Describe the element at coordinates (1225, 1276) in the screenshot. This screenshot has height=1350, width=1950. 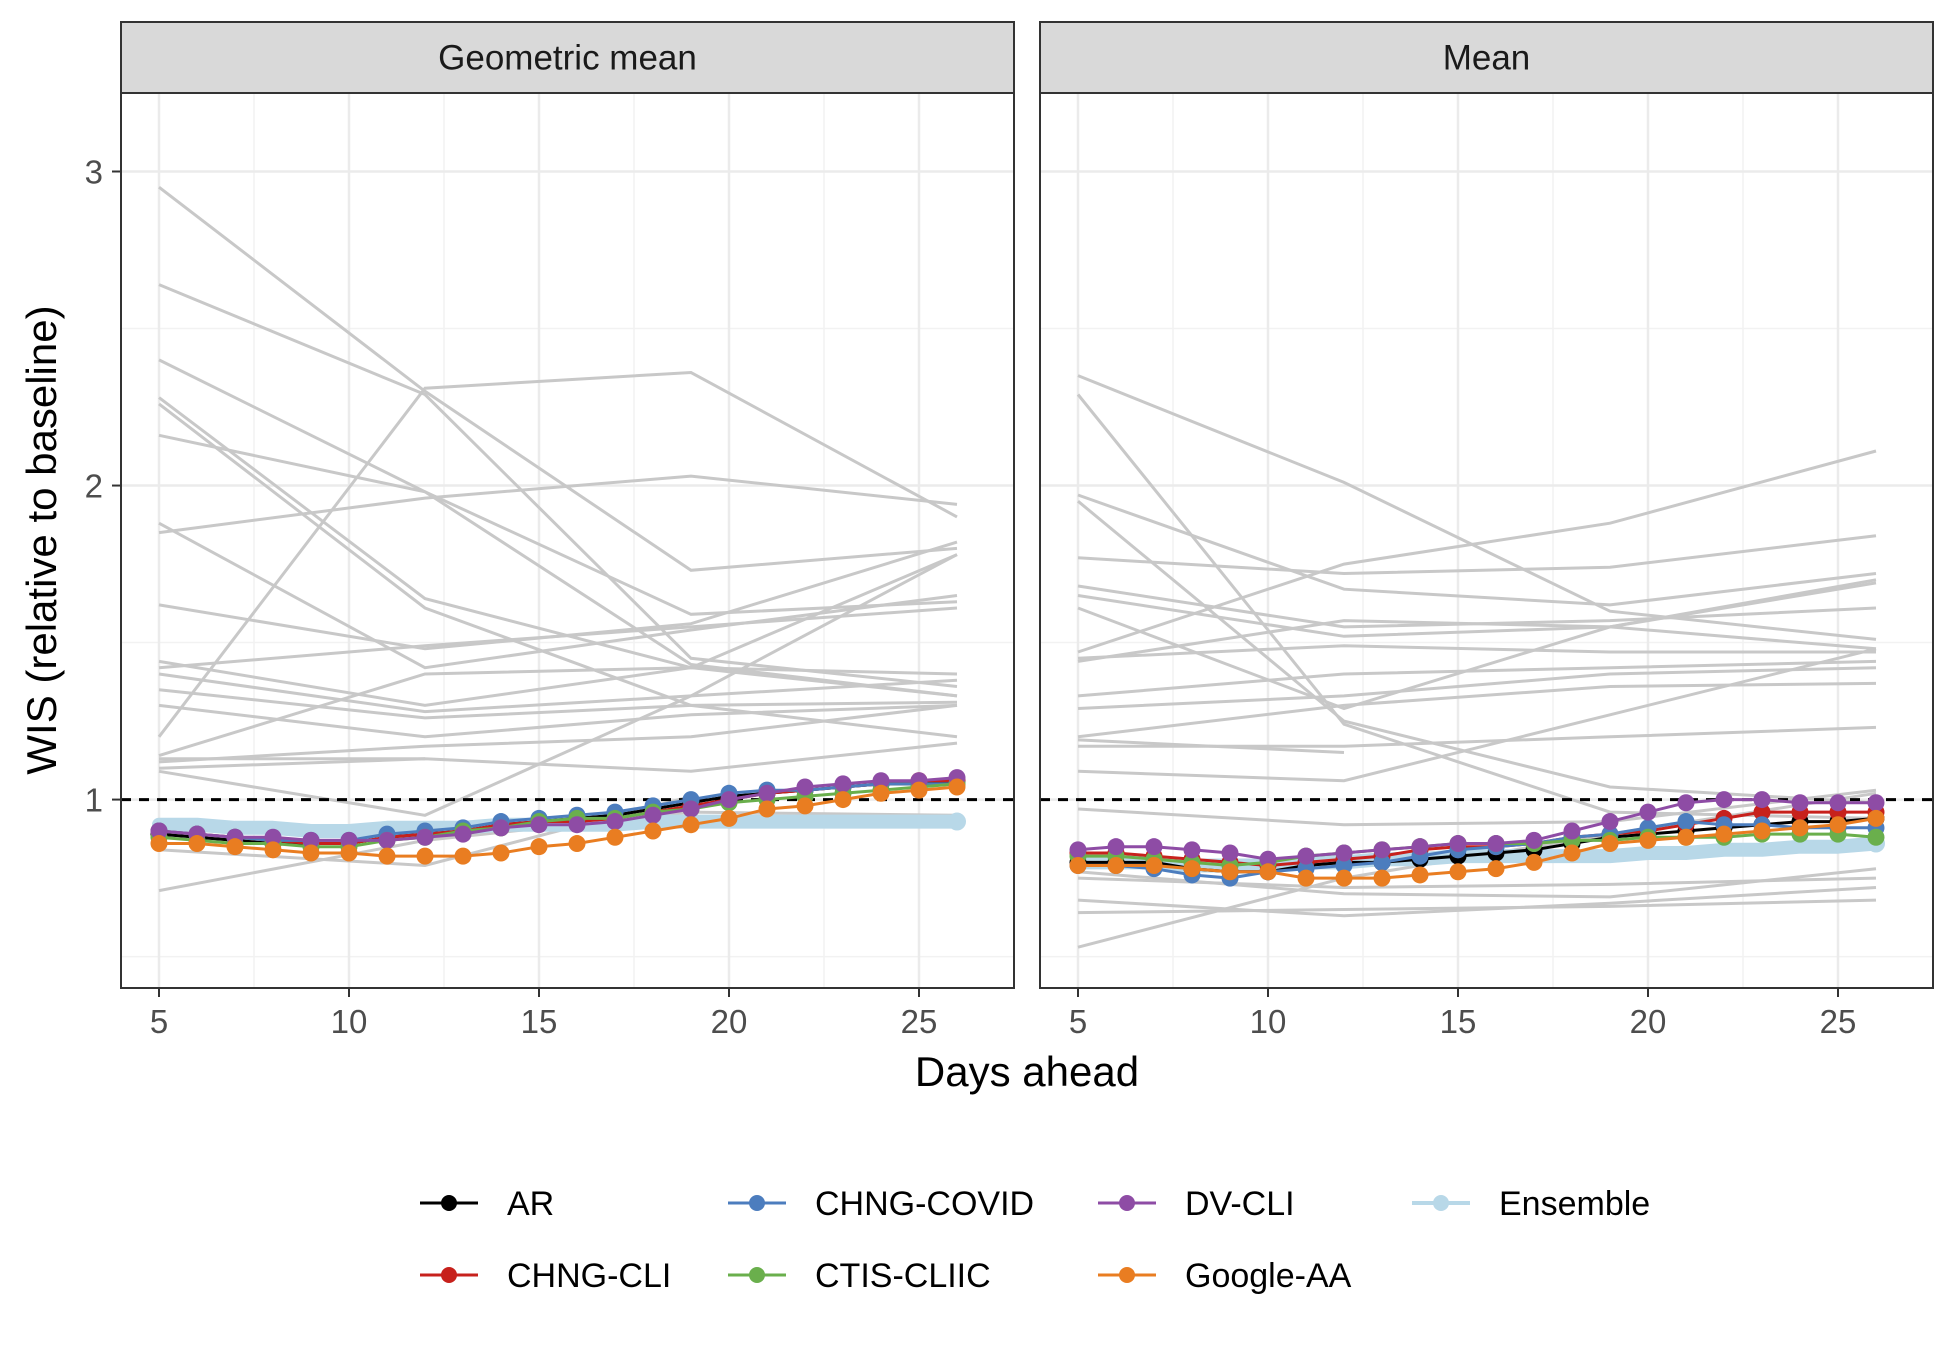
I see `legend-entry-google-aa: Google-AA` at that location.